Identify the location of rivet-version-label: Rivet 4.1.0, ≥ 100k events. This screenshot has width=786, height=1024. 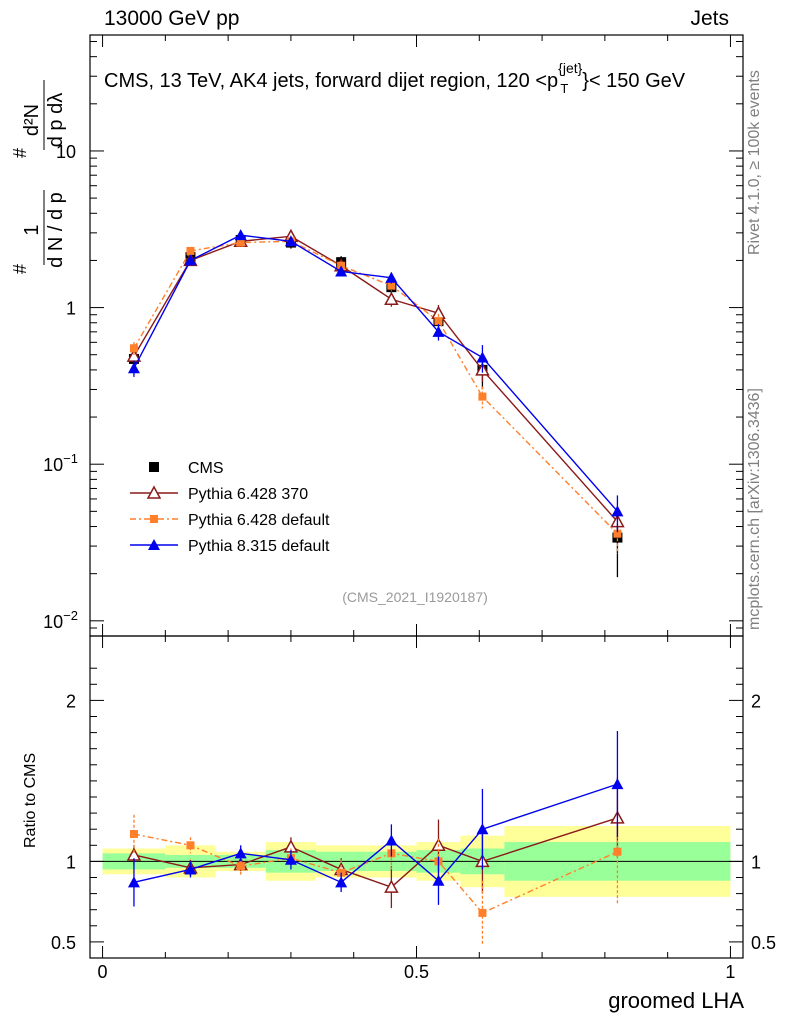
(754, 162).